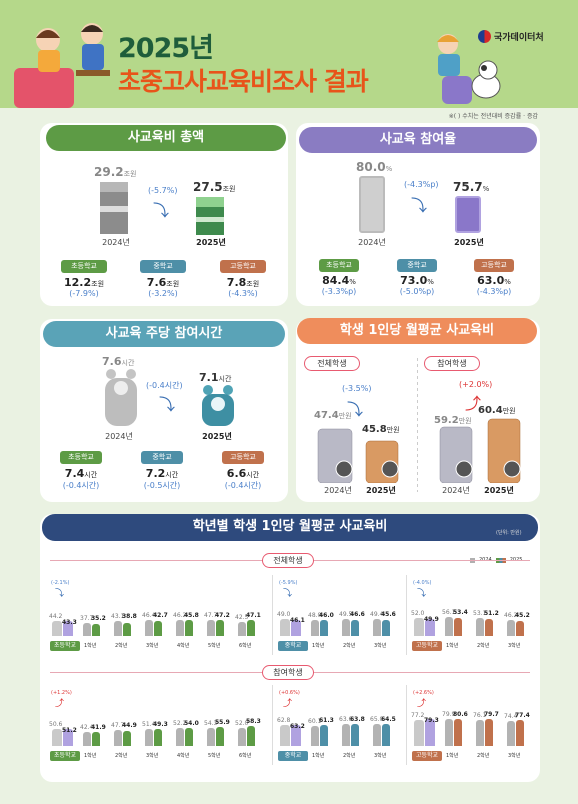  I want to click on total-elementary-num: 12.2, so click(77, 282).